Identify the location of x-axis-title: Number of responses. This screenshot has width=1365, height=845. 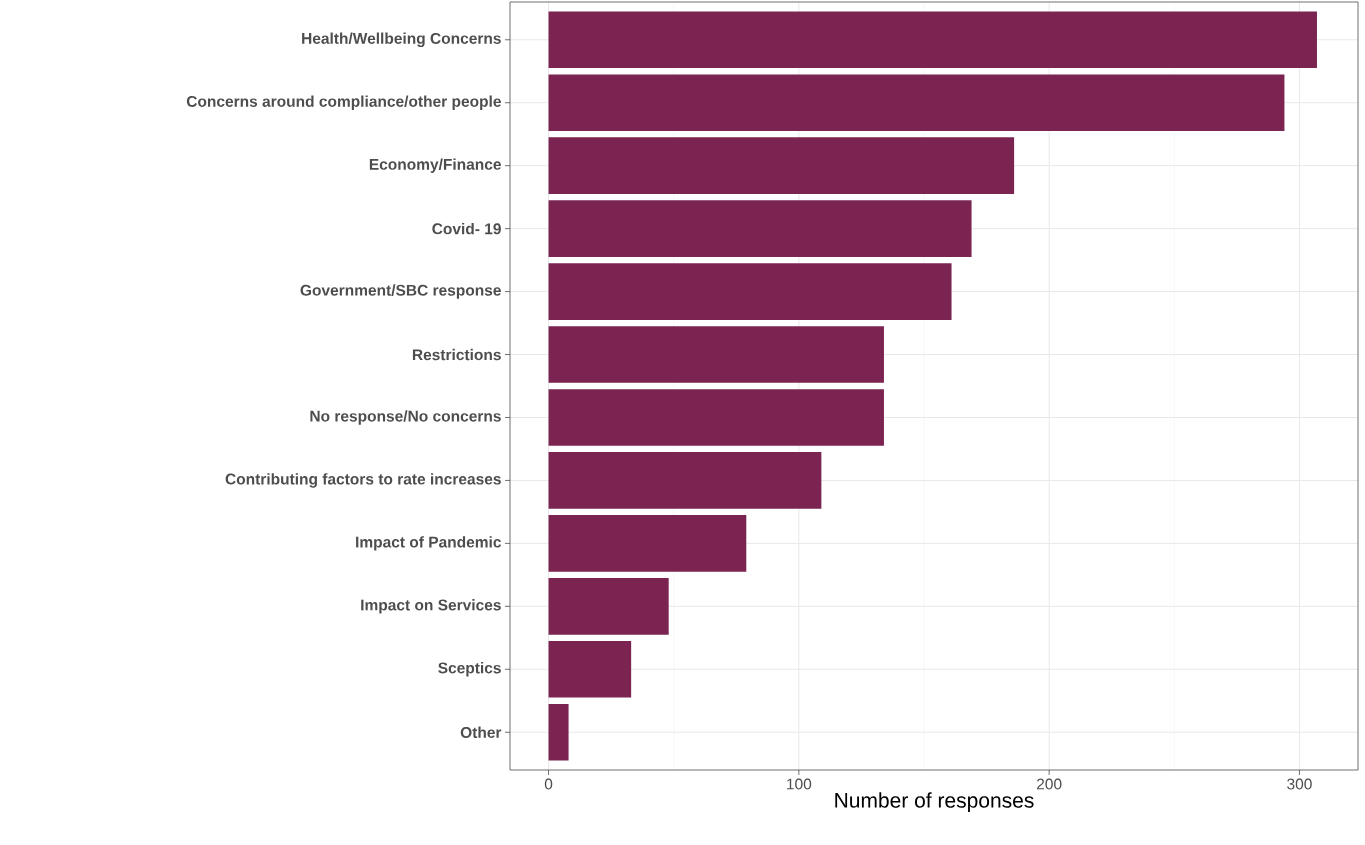
(934, 802).